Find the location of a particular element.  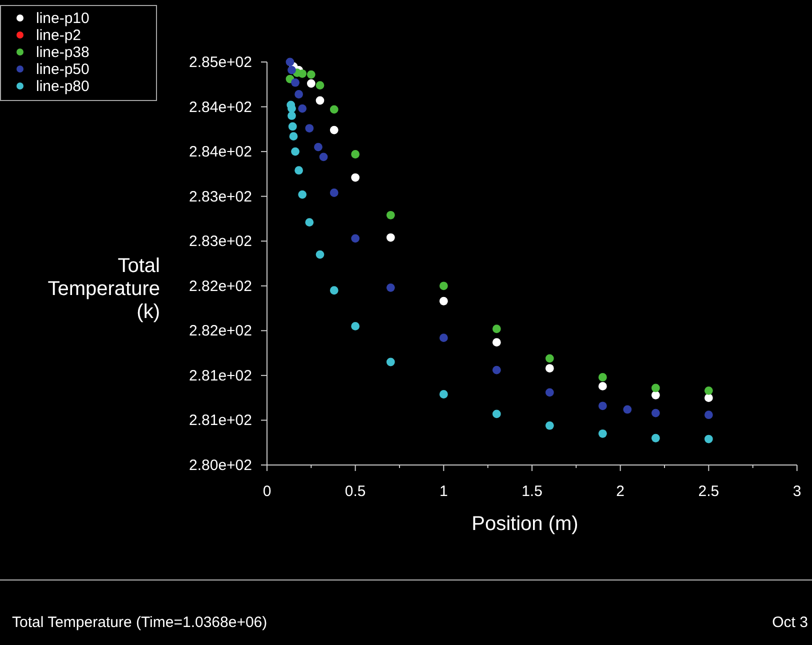

legend-label: line-p10 is located at coordinates (63, 18).